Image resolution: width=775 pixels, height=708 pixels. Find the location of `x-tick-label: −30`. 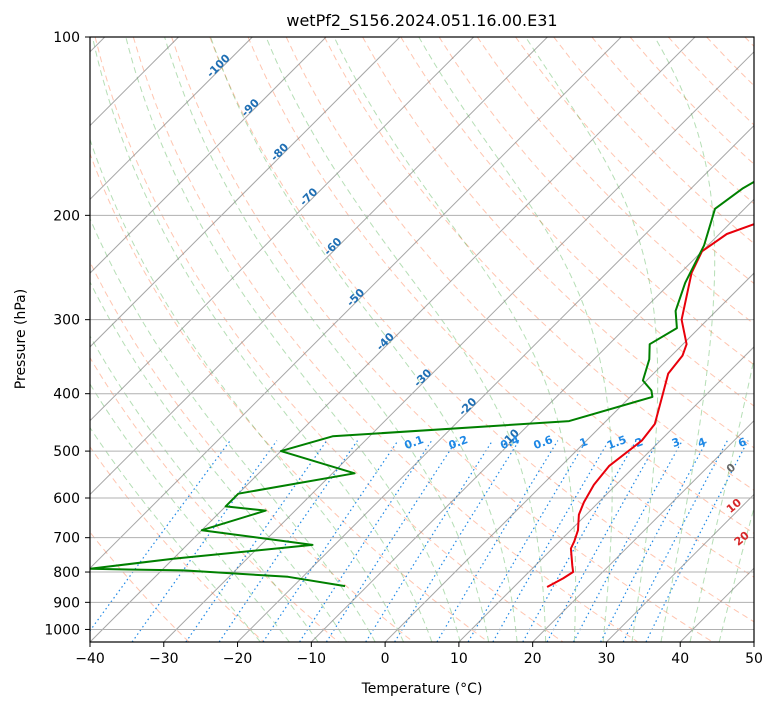

x-tick-label: −30 is located at coordinates (164, 659).